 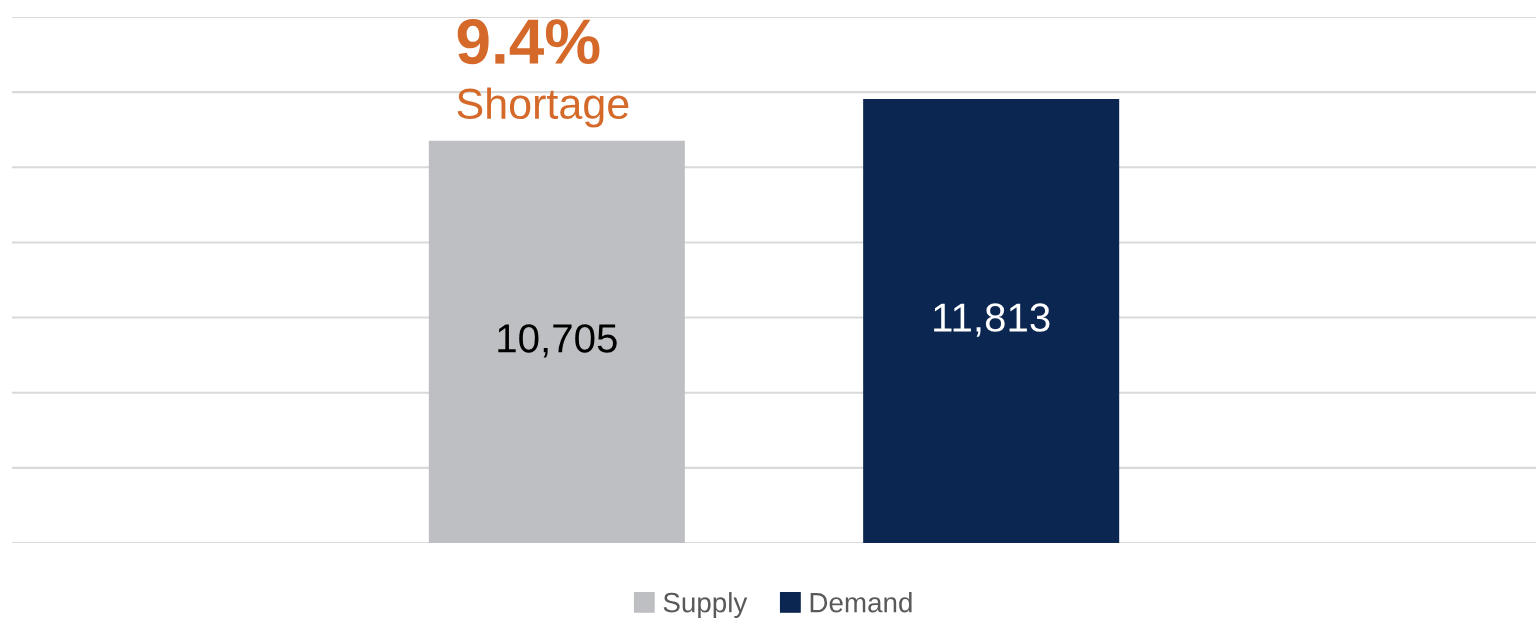 I want to click on annotation: Shortage, so click(x=543, y=107).